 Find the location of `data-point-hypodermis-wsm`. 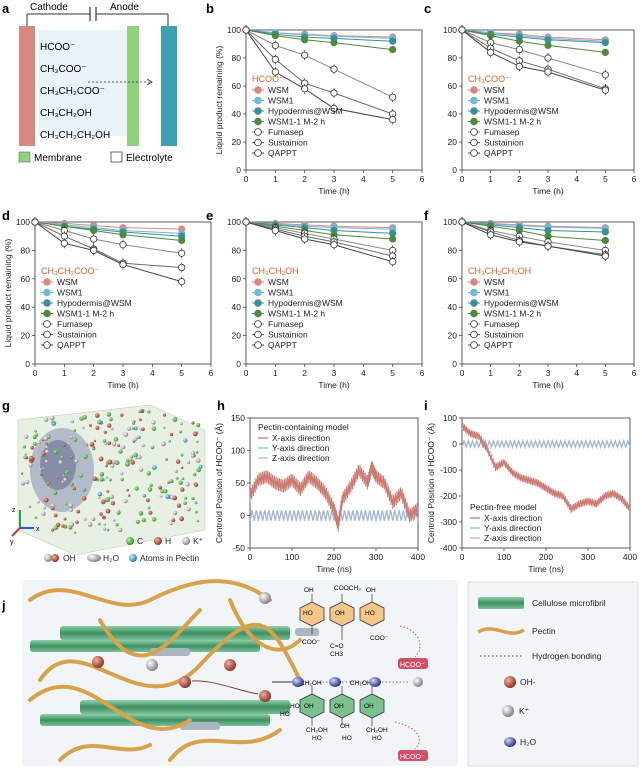

data-point-hypodermis-wsm is located at coordinates (605, 232).